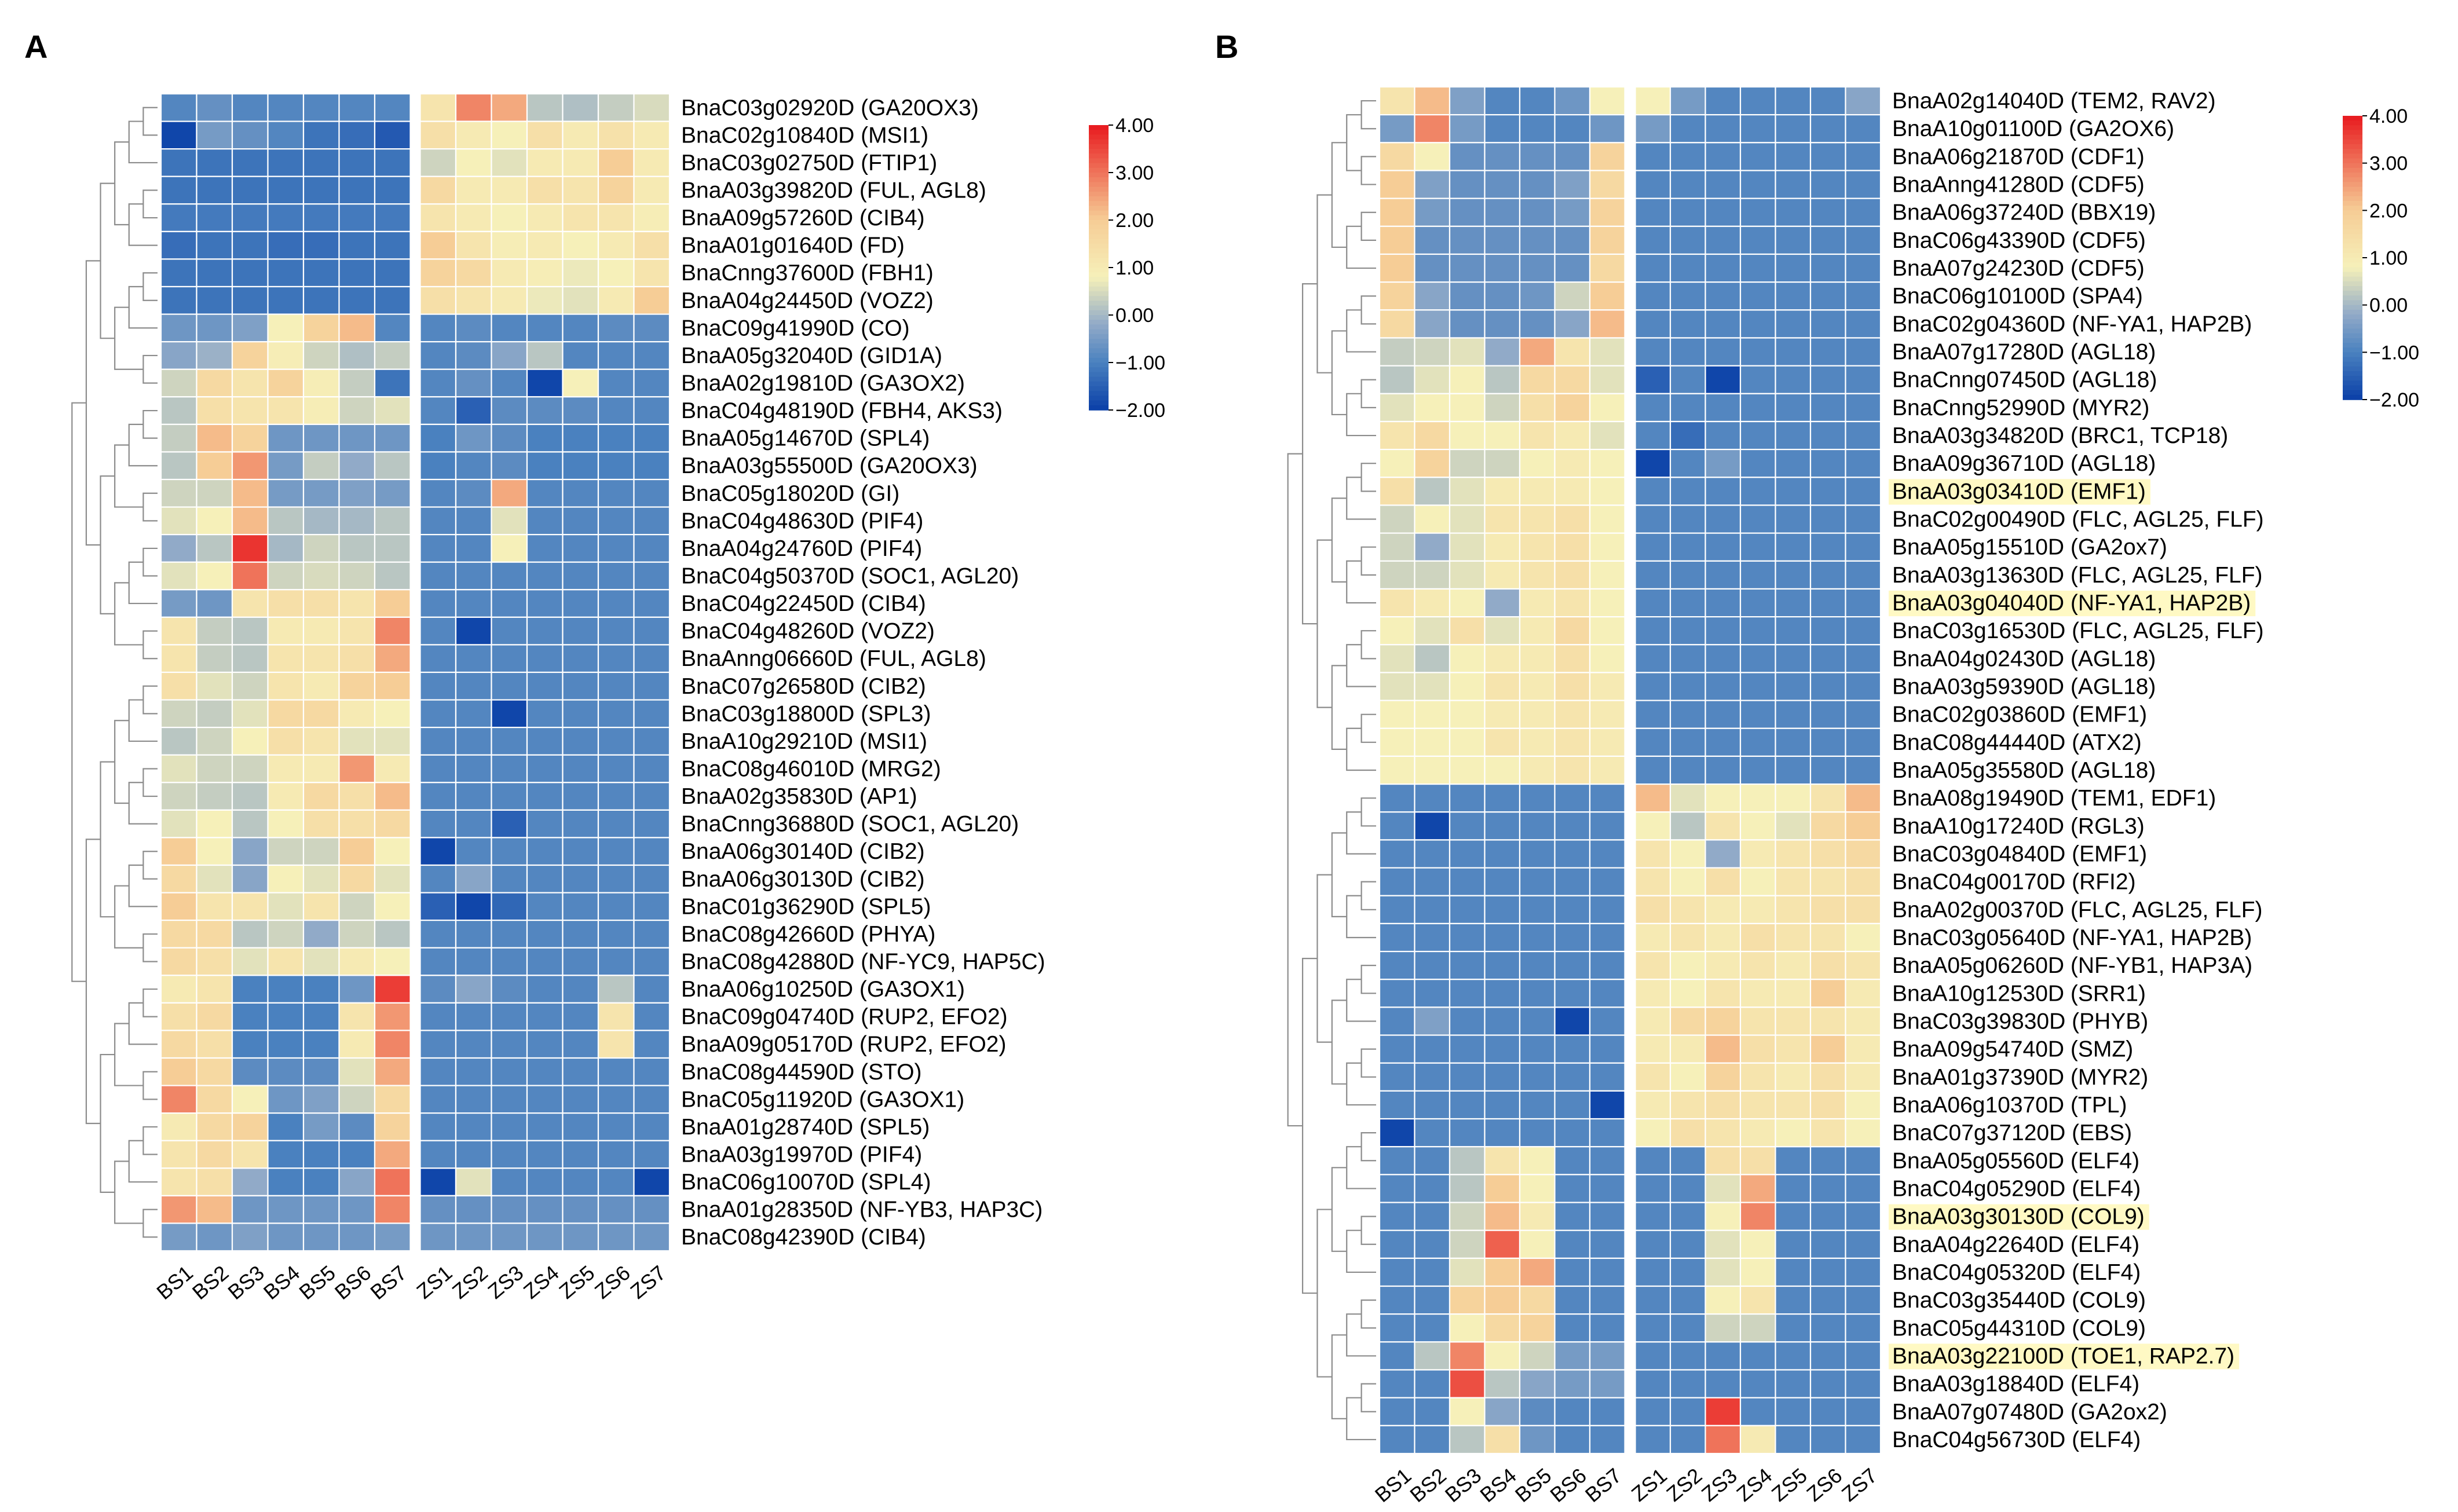  Describe the element at coordinates (2018, 827) in the screenshot. I see `row-label: BnaA10g17240D (RGL3)` at that location.